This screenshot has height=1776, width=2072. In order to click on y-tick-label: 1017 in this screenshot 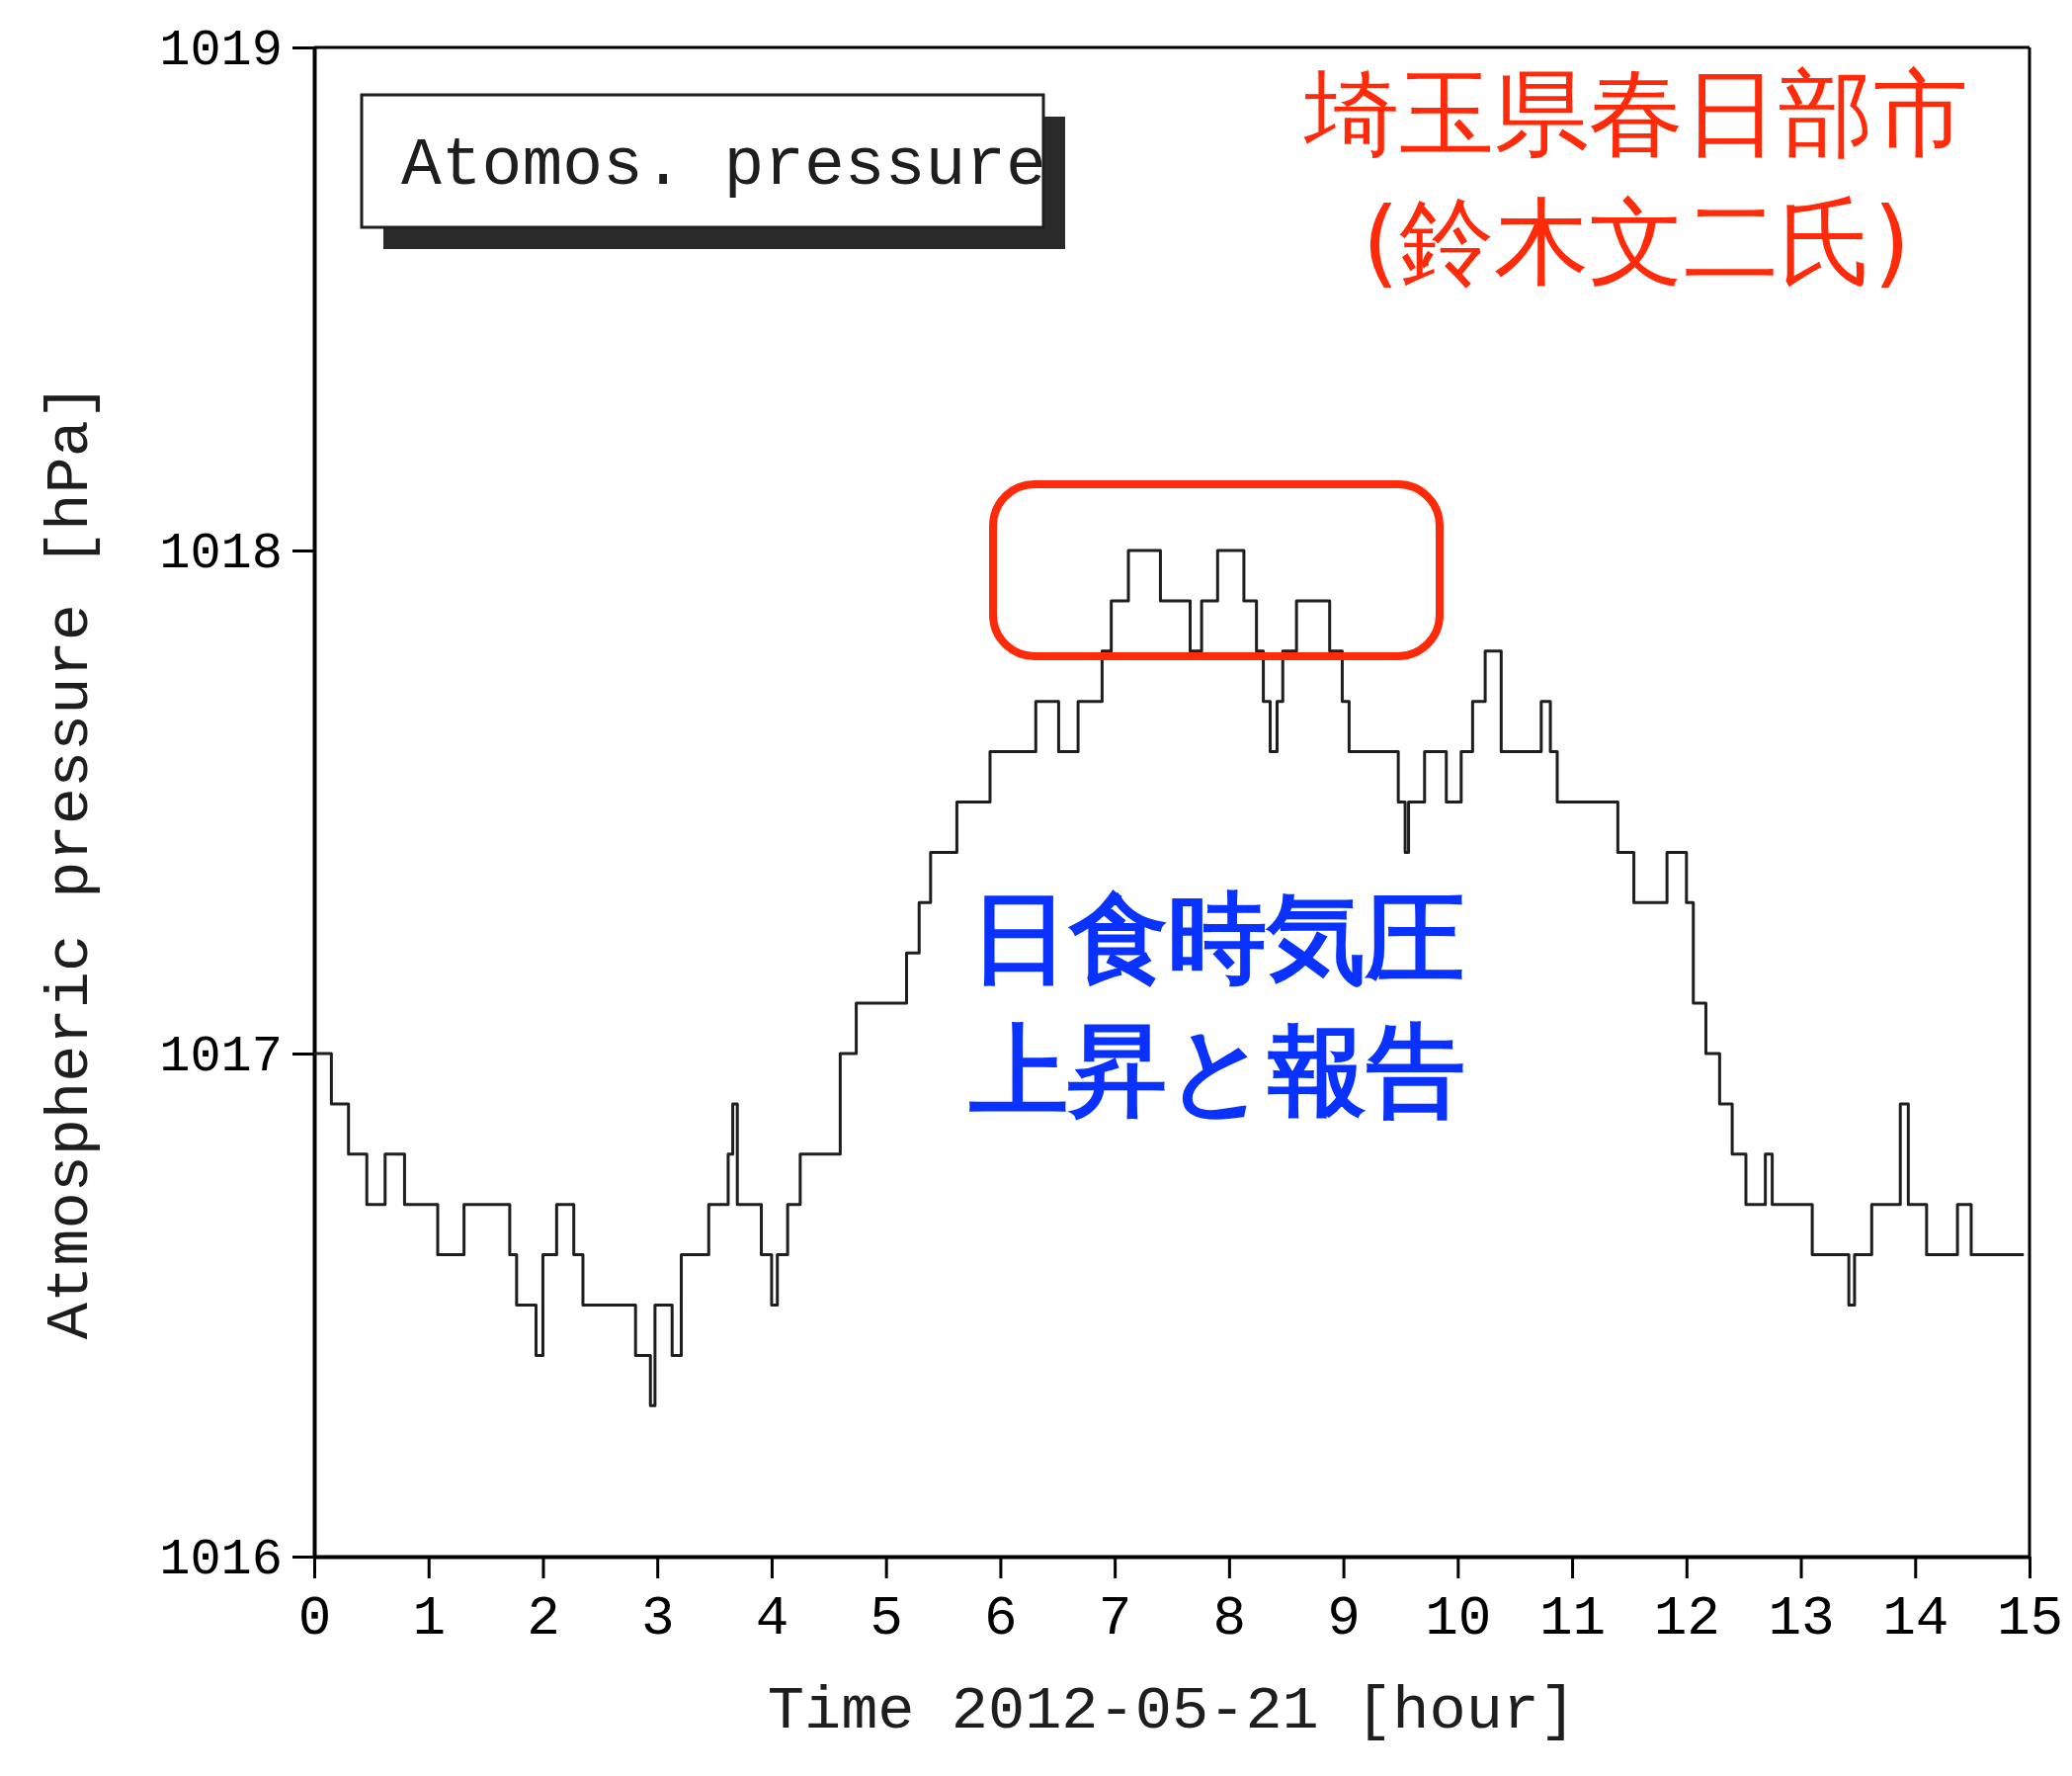, I will do `click(221, 1057)`.